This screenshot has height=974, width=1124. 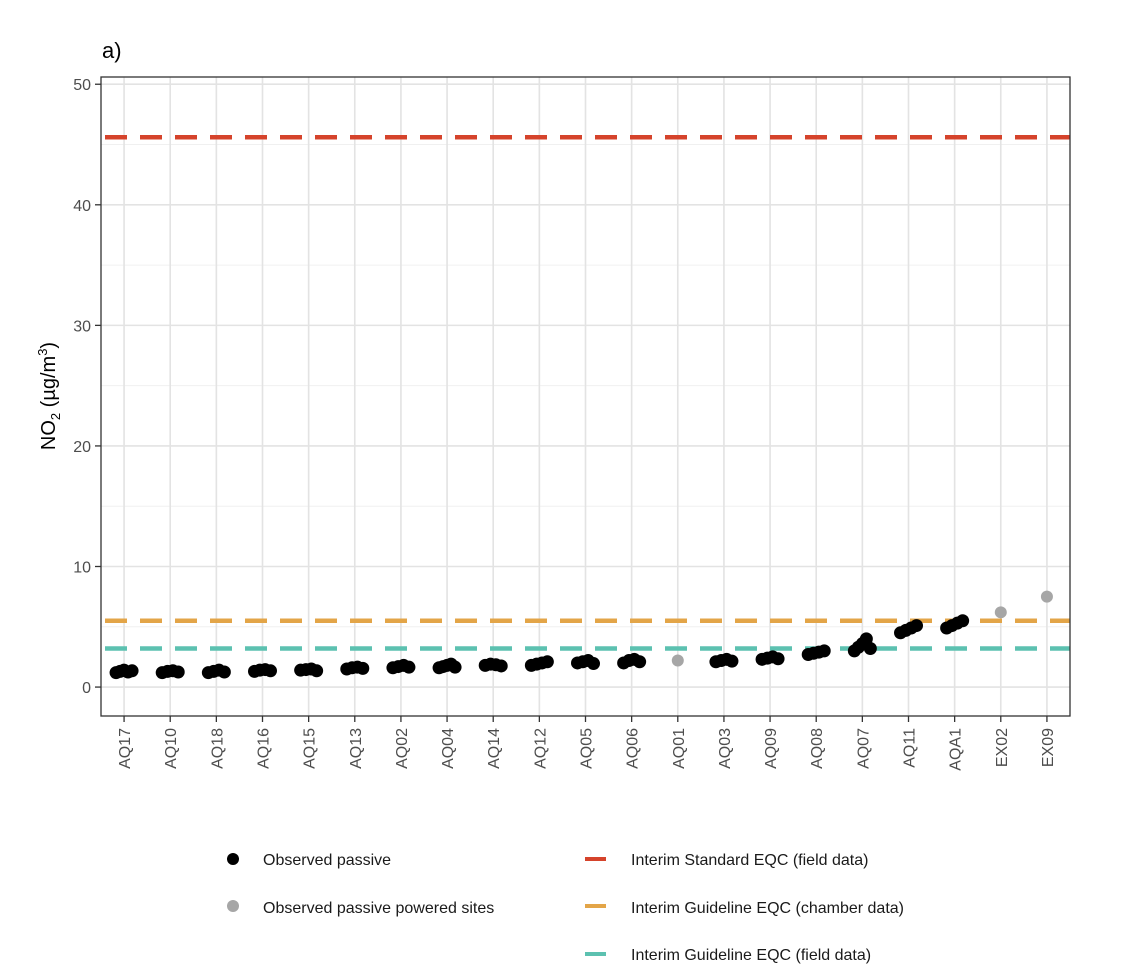 I want to click on y-tick-label: 40, so click(x=82, y=206).